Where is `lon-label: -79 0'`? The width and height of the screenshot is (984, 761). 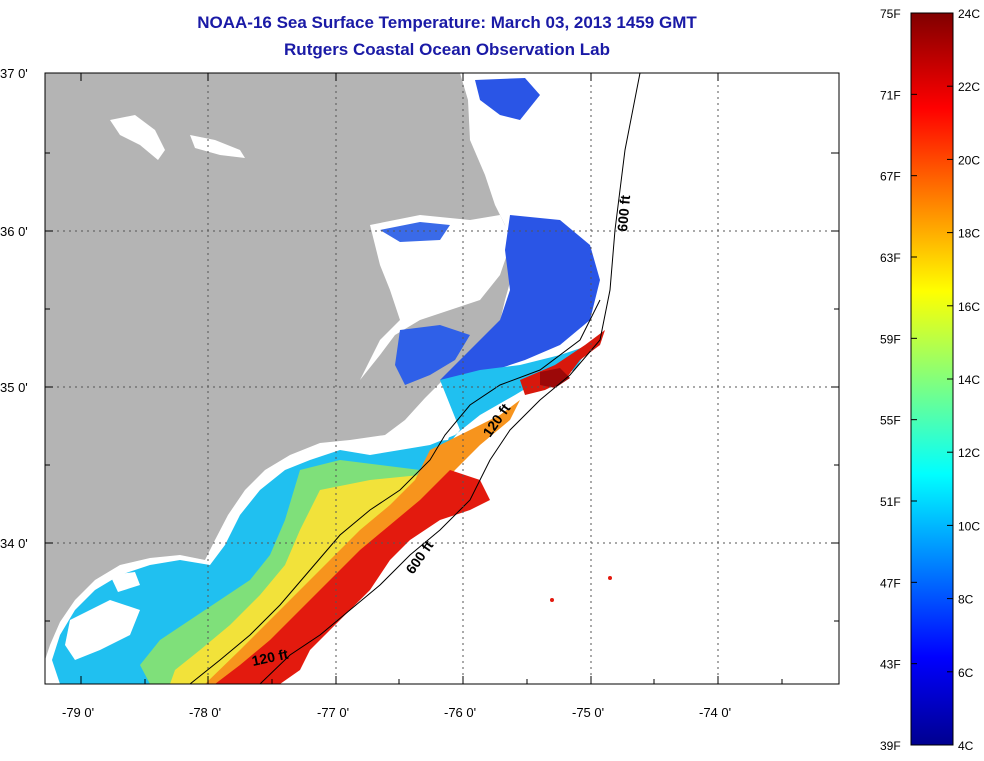
lon-label: -79 0' is located at coordinates (78, 712).